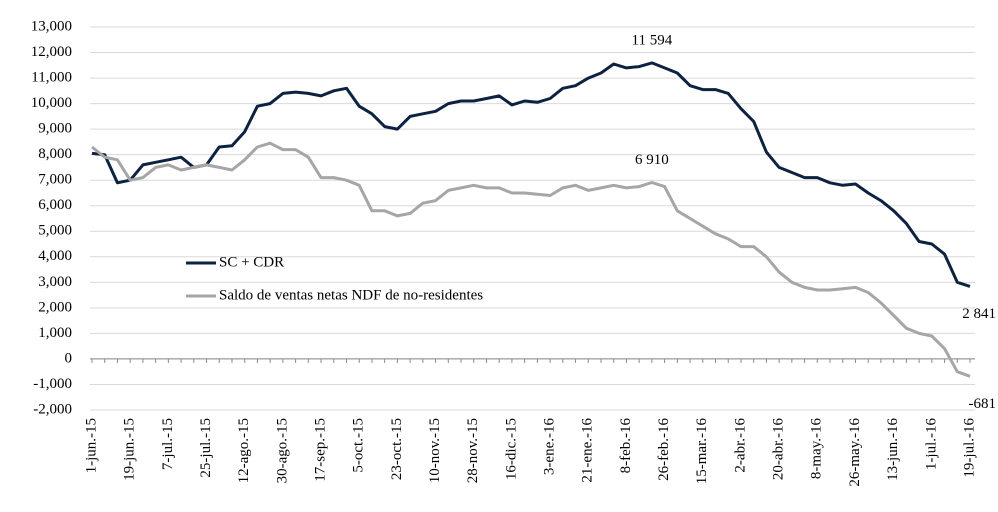 The width and height of the screenshot is (998, 512). What do you see at coordinates (740, 445) in the screenshot?
I see `x-tick-label: 2-abr.-16` at bounding box center [740, 445].